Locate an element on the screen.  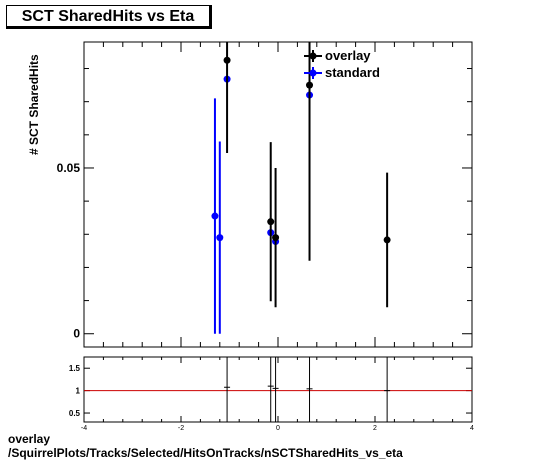
ratio-plot-border is located at coordinates (278, 389).